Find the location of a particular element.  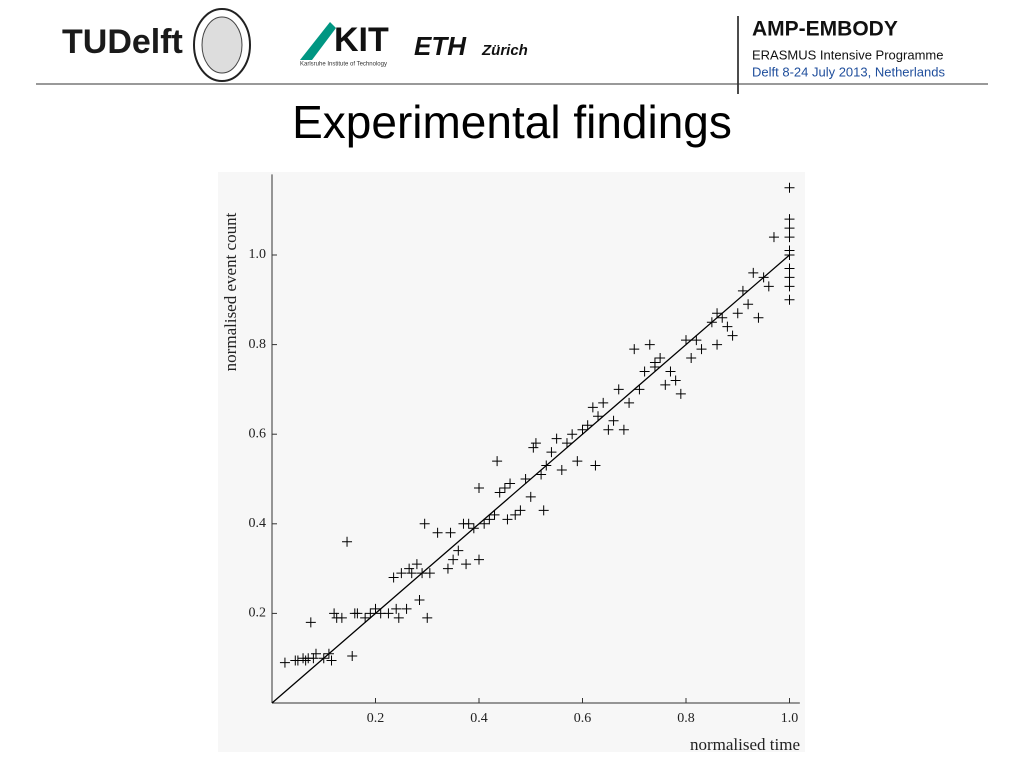

kit-mark is located at coordinates (318, 41).